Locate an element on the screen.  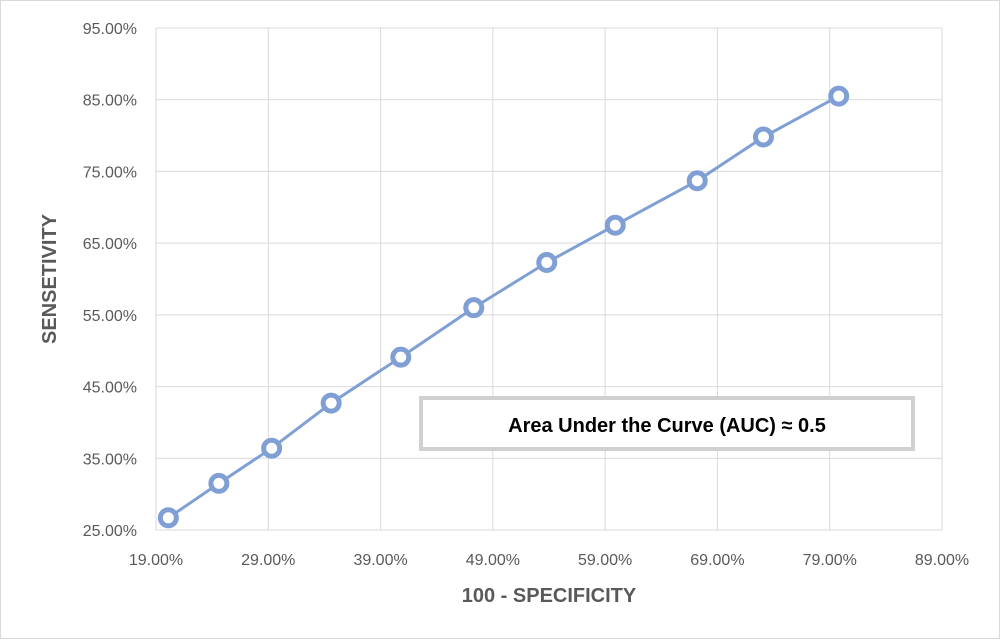
x-tick-label: 59.00% is located at coordinates (605, 560).